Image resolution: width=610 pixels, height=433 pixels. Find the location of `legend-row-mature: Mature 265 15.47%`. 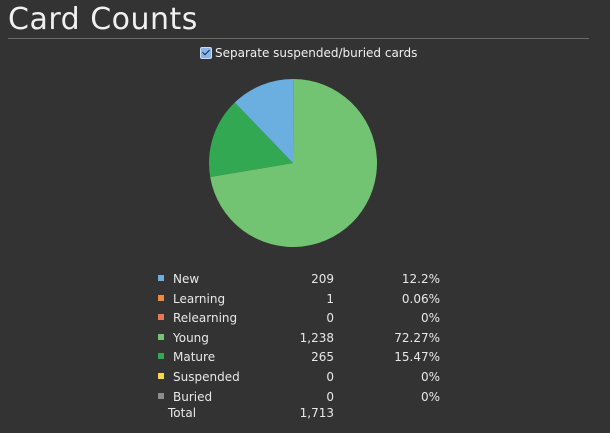

legend-row-mature: Mature 265 15.47% is located at coordinates (305, 357).